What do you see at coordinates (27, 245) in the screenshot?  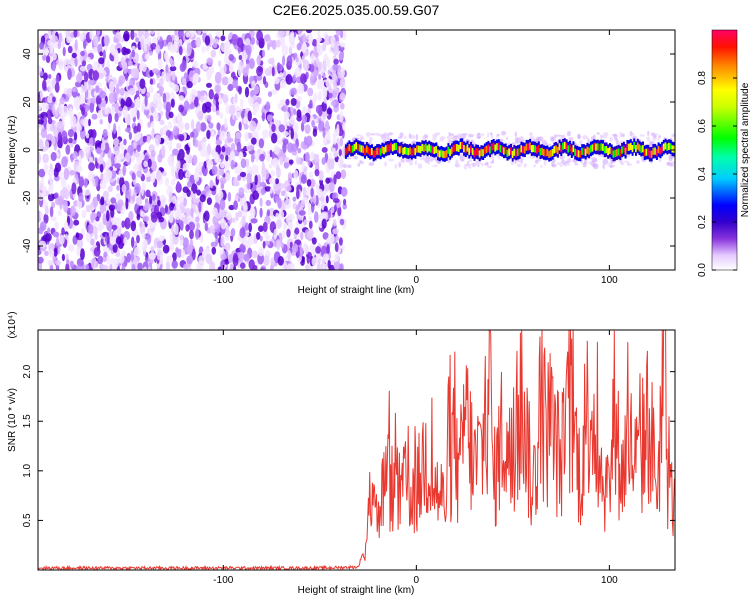 I see `spectrogram-y-tick-label: -40` at bounding box center [27, 245].